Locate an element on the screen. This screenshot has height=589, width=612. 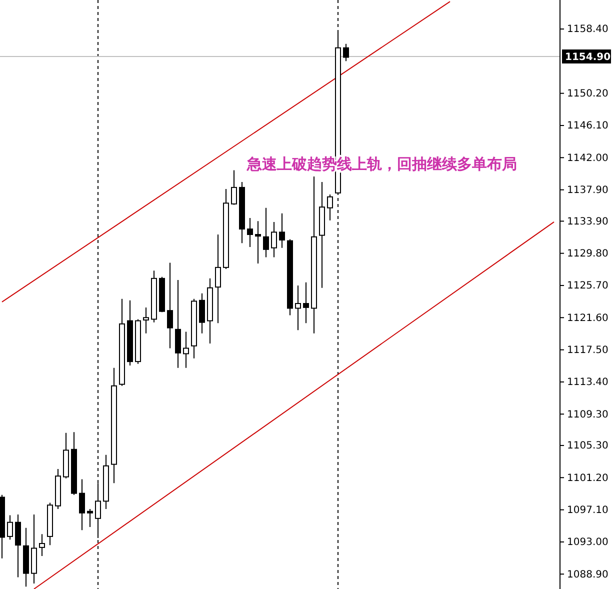
y-tick-label: 1109.30 is located at coordinates (587, 414).